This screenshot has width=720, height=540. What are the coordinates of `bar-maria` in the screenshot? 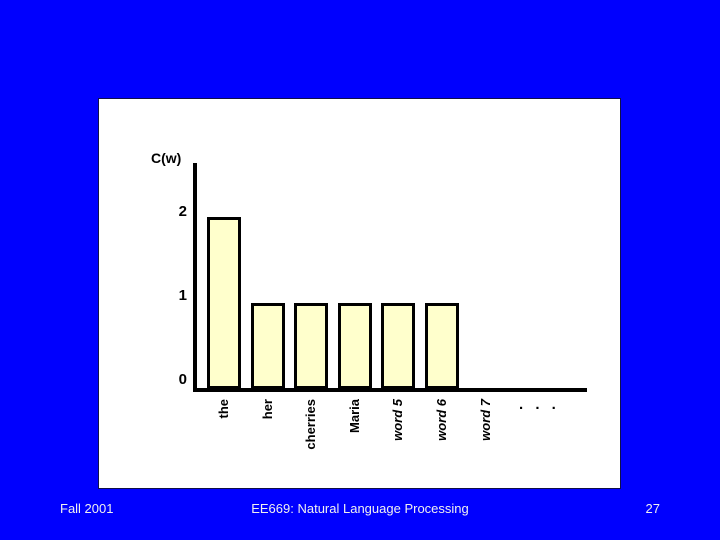 It's located at (355, 346).